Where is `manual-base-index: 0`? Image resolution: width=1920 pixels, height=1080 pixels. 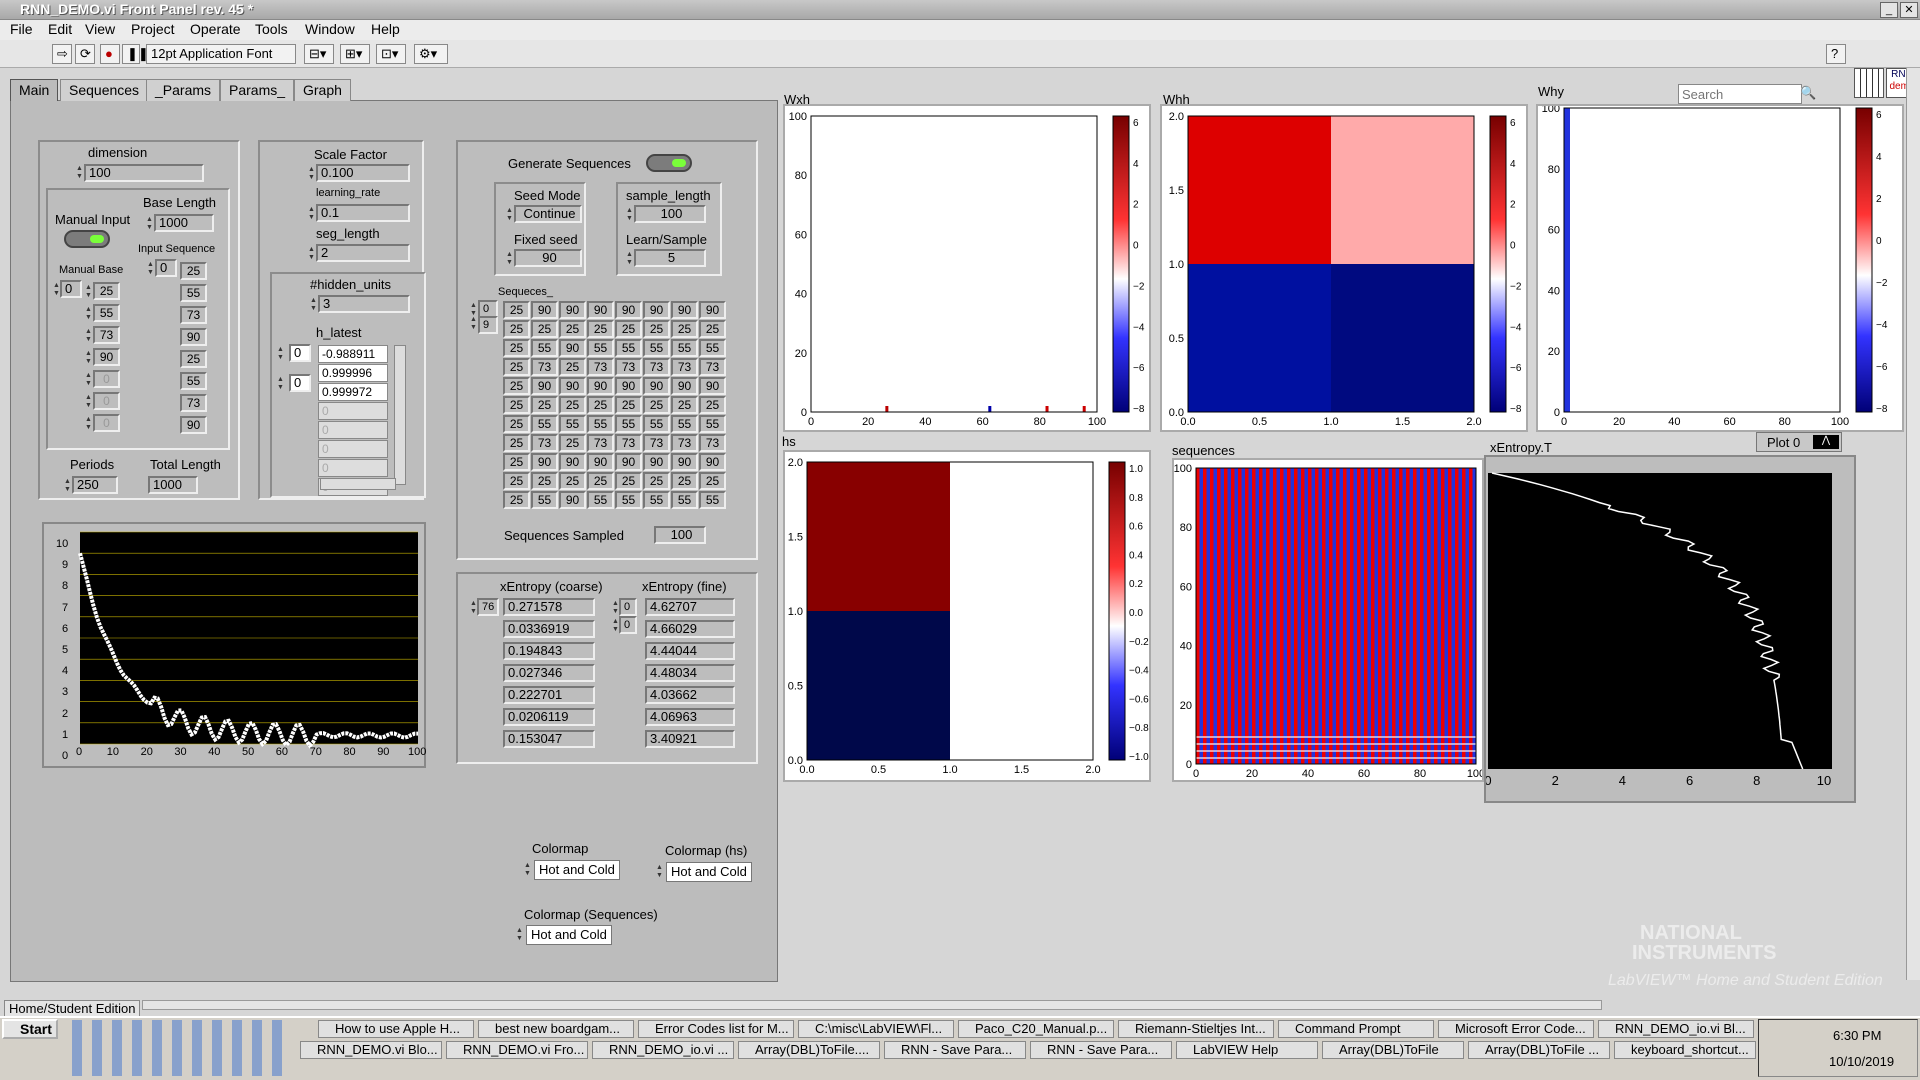
manual-base-index: 0 is located at coordinates (71, 289).